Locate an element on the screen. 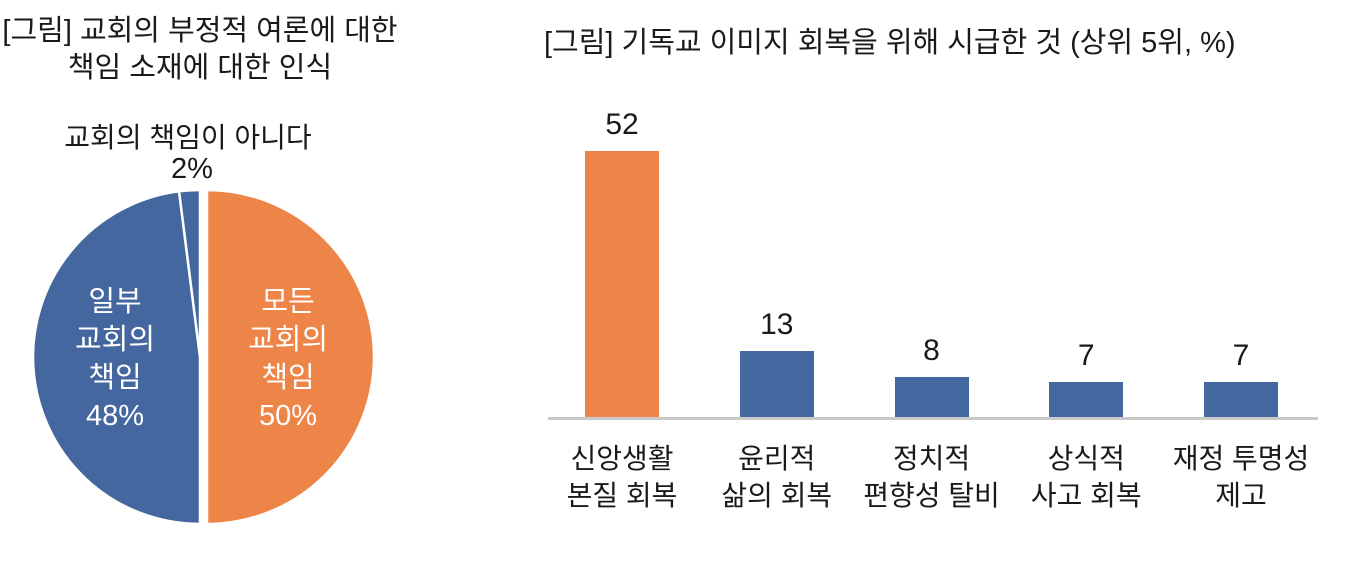  pie-slice-label-all-churches: 모든 교회의 책임 50% is located at coordinates (288, 359).